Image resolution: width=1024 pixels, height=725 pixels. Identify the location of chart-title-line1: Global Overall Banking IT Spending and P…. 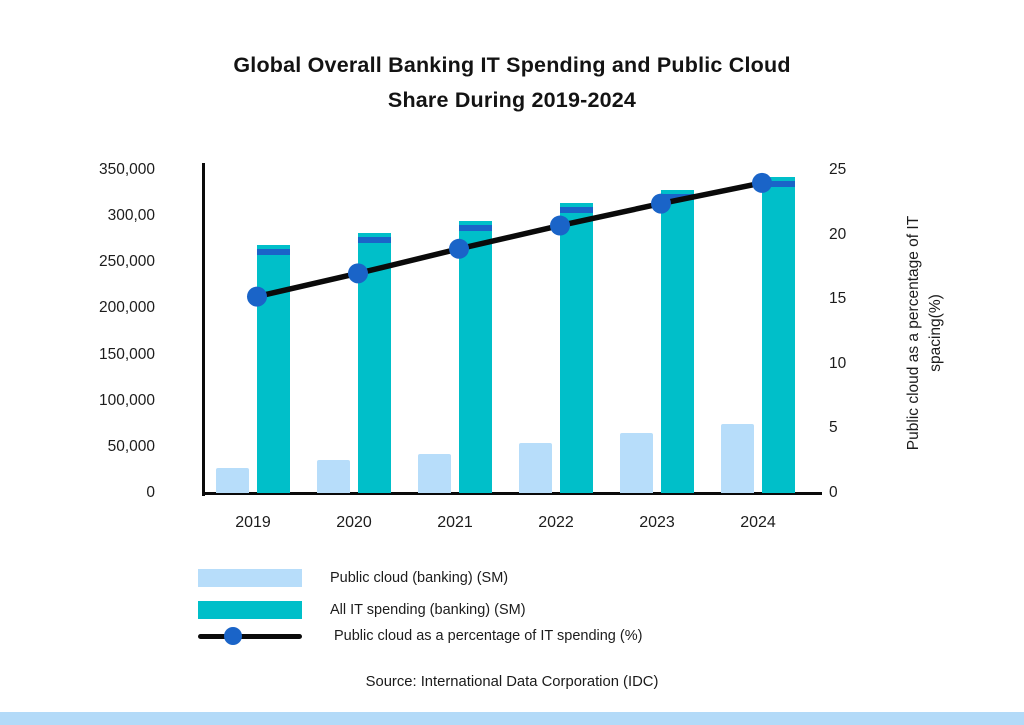
(512, 65).